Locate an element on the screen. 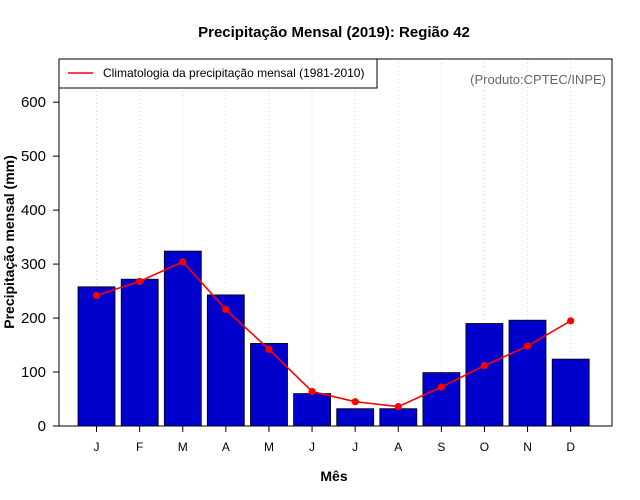 This screenshot has height=500, width=640. y-axis-label: Precipitação mensal (mm) is located at coordinates (9, 242).